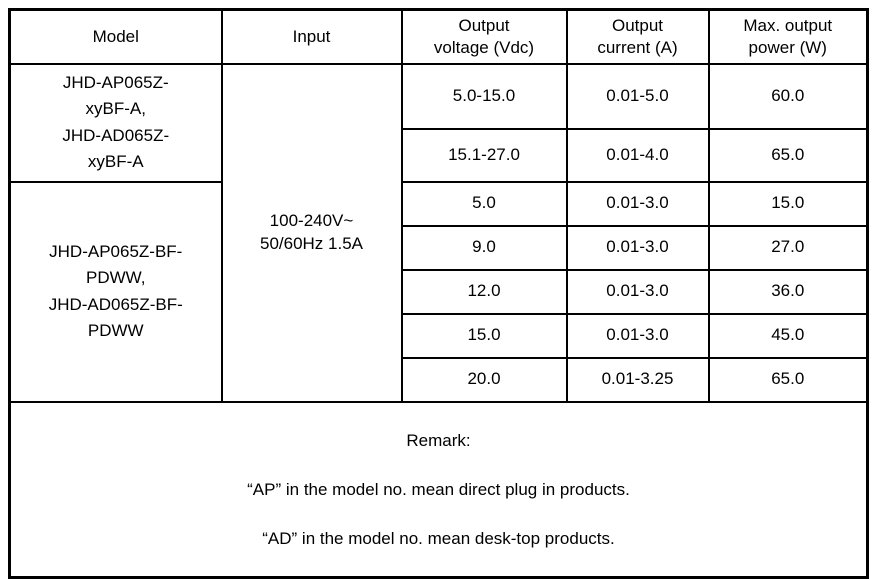  What do you see at coordinates (484, 96) in the screenshot?
I see `cell-output-voltage: 5.0-15.0` at bounding box center [484, 96].